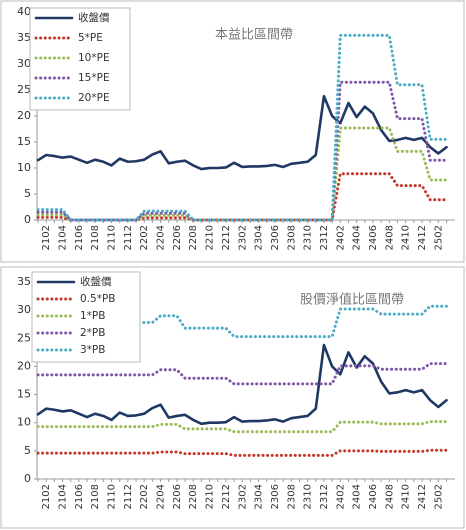 This screenshot has width=466, height=530. What do you see at coordinates (92, 350) in the screenshot?
I see `legend-label: 3*PB` at bounding box center [92, 350].